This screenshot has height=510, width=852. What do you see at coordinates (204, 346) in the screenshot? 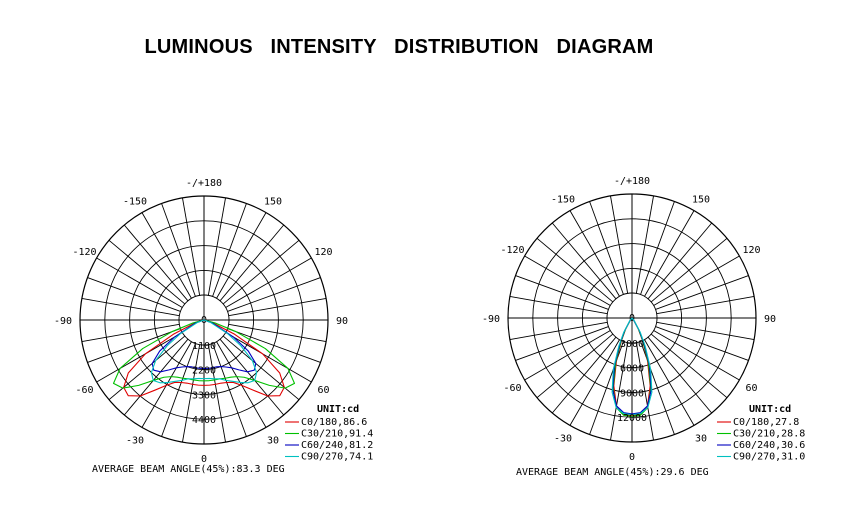
I see `radial-tick-label: 1100` at bounding box center [204, 346].